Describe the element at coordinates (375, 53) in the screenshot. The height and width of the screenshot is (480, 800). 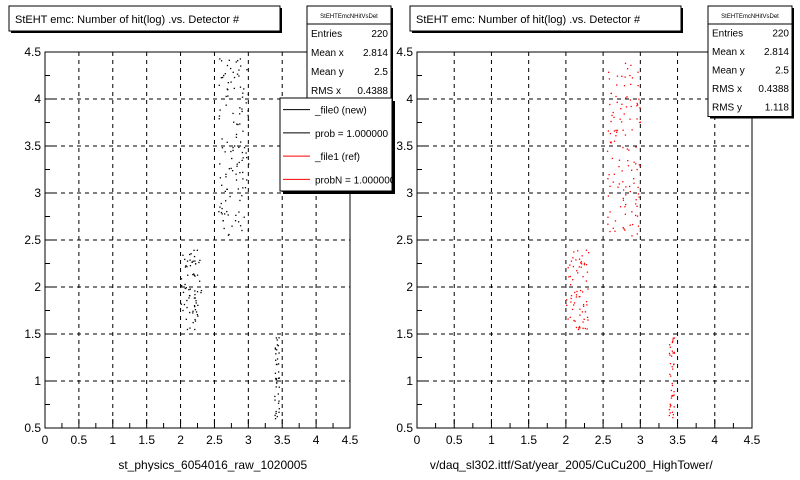
I see `stats-value: 2.814` at that location.